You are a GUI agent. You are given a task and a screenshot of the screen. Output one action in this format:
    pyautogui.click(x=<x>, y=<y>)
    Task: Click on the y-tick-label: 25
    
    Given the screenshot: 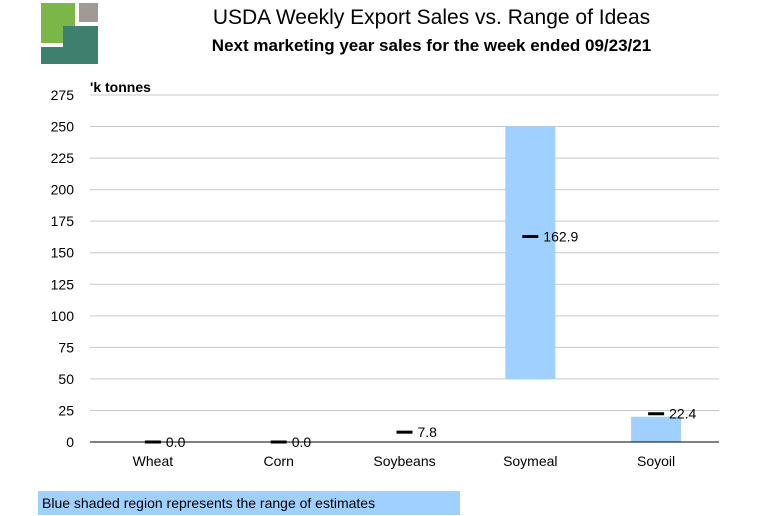 What is the action you would take?
    pyautogui.click(x=66, y=410)
    